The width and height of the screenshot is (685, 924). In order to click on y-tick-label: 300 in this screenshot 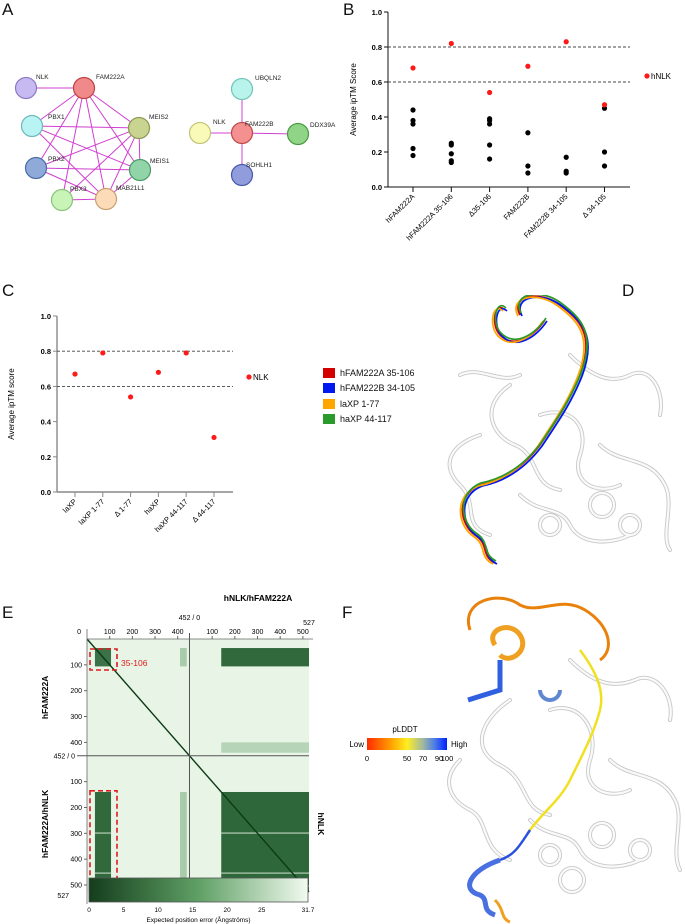, I will do `click(76, 717)`.